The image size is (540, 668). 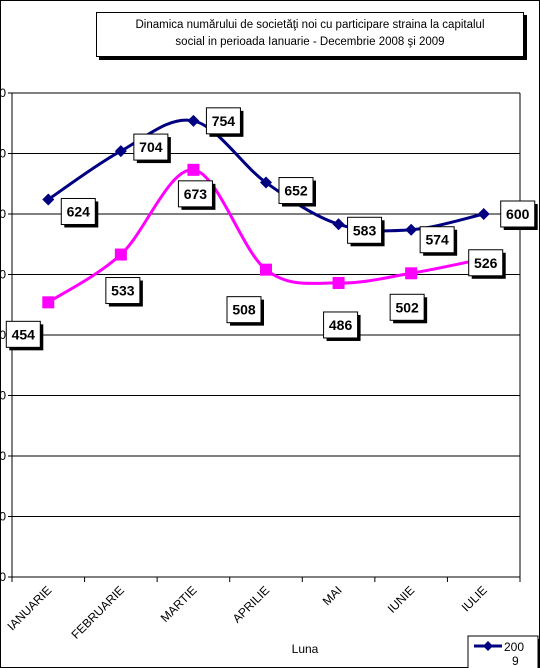 I want to click on x-axis-title: Luna, so click(x=305, y=649).